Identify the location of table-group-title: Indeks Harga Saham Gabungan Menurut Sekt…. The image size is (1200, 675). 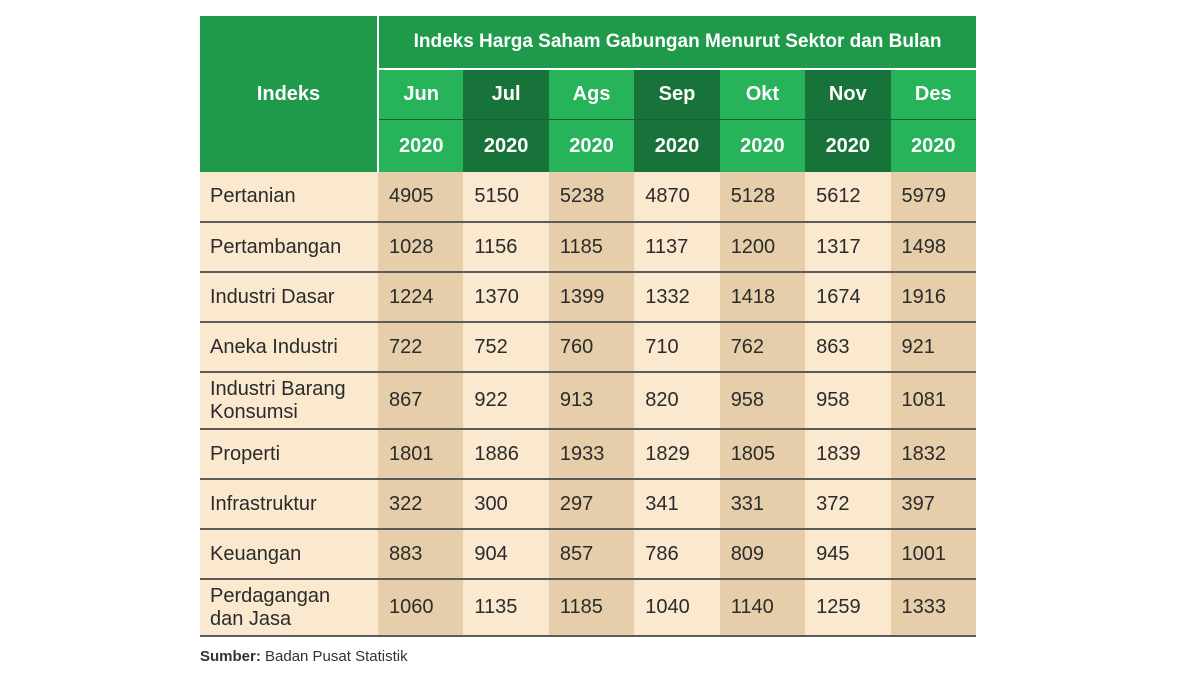
(677, 43).